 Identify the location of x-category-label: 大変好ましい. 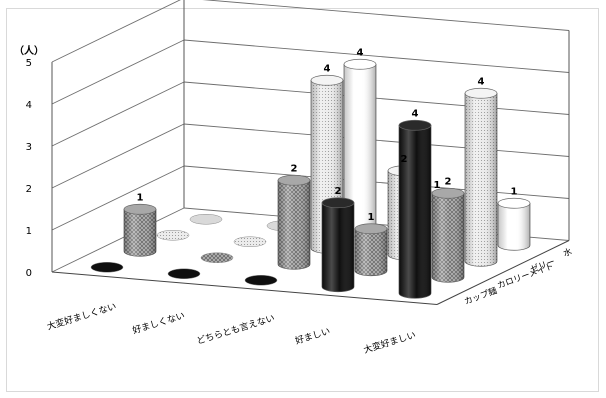
(389, 342).